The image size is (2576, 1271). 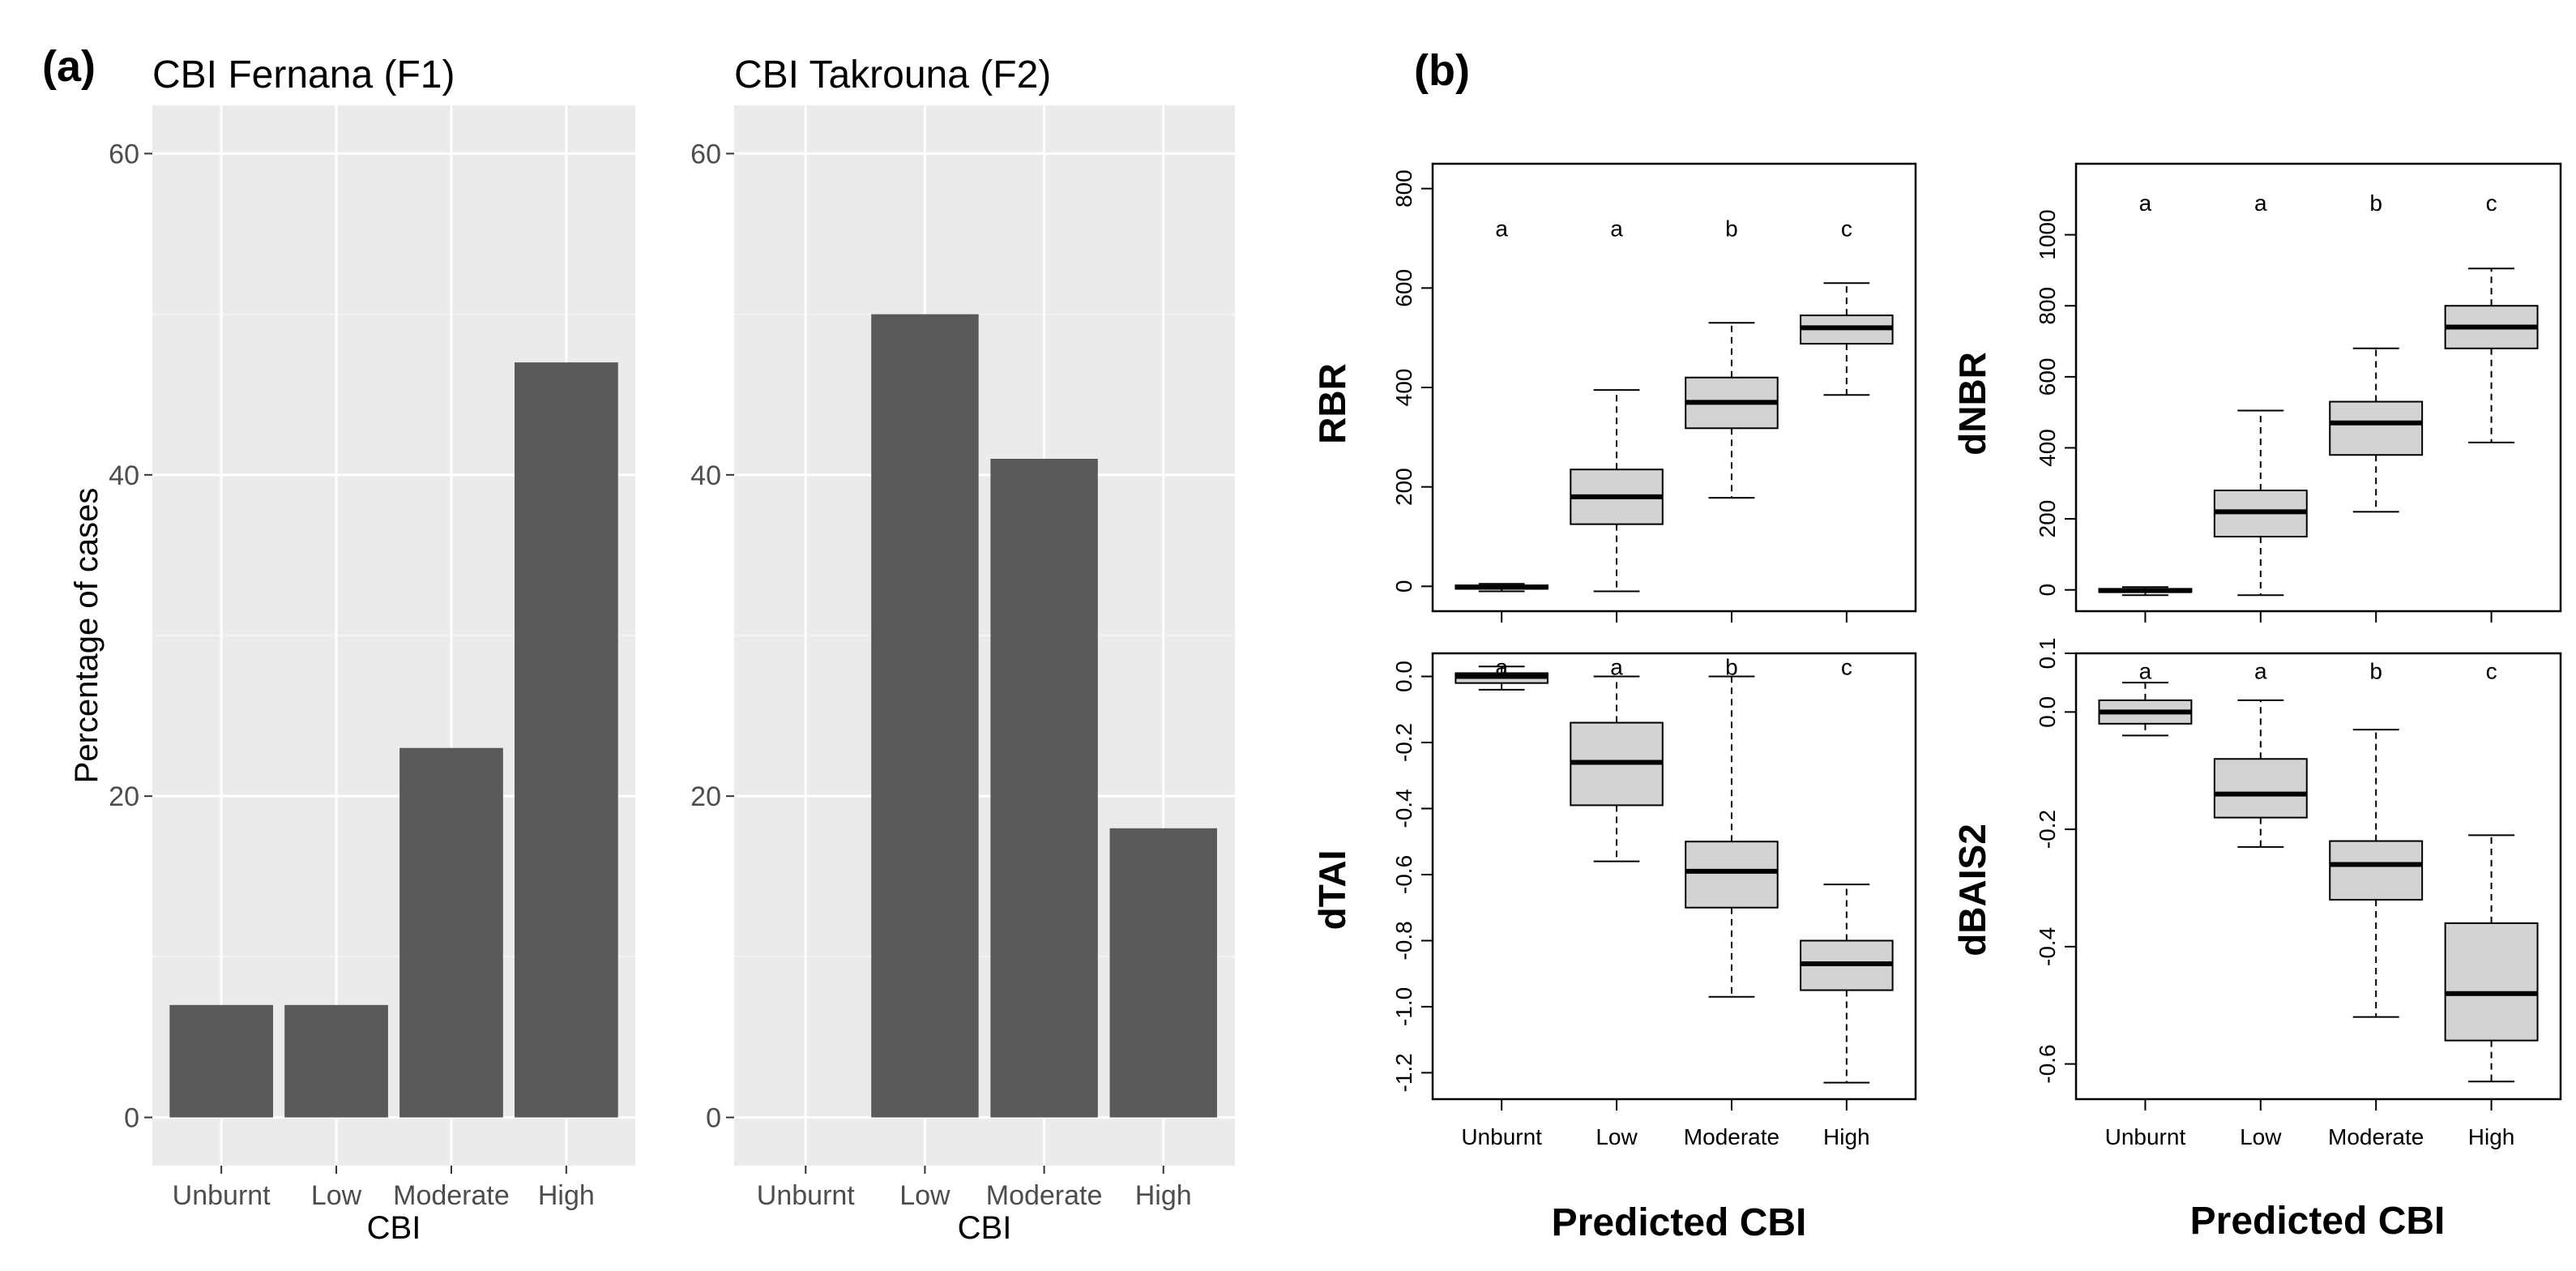 I want to click on x-tick-label-high-dtai: High, so click(x=1846, y=1136).